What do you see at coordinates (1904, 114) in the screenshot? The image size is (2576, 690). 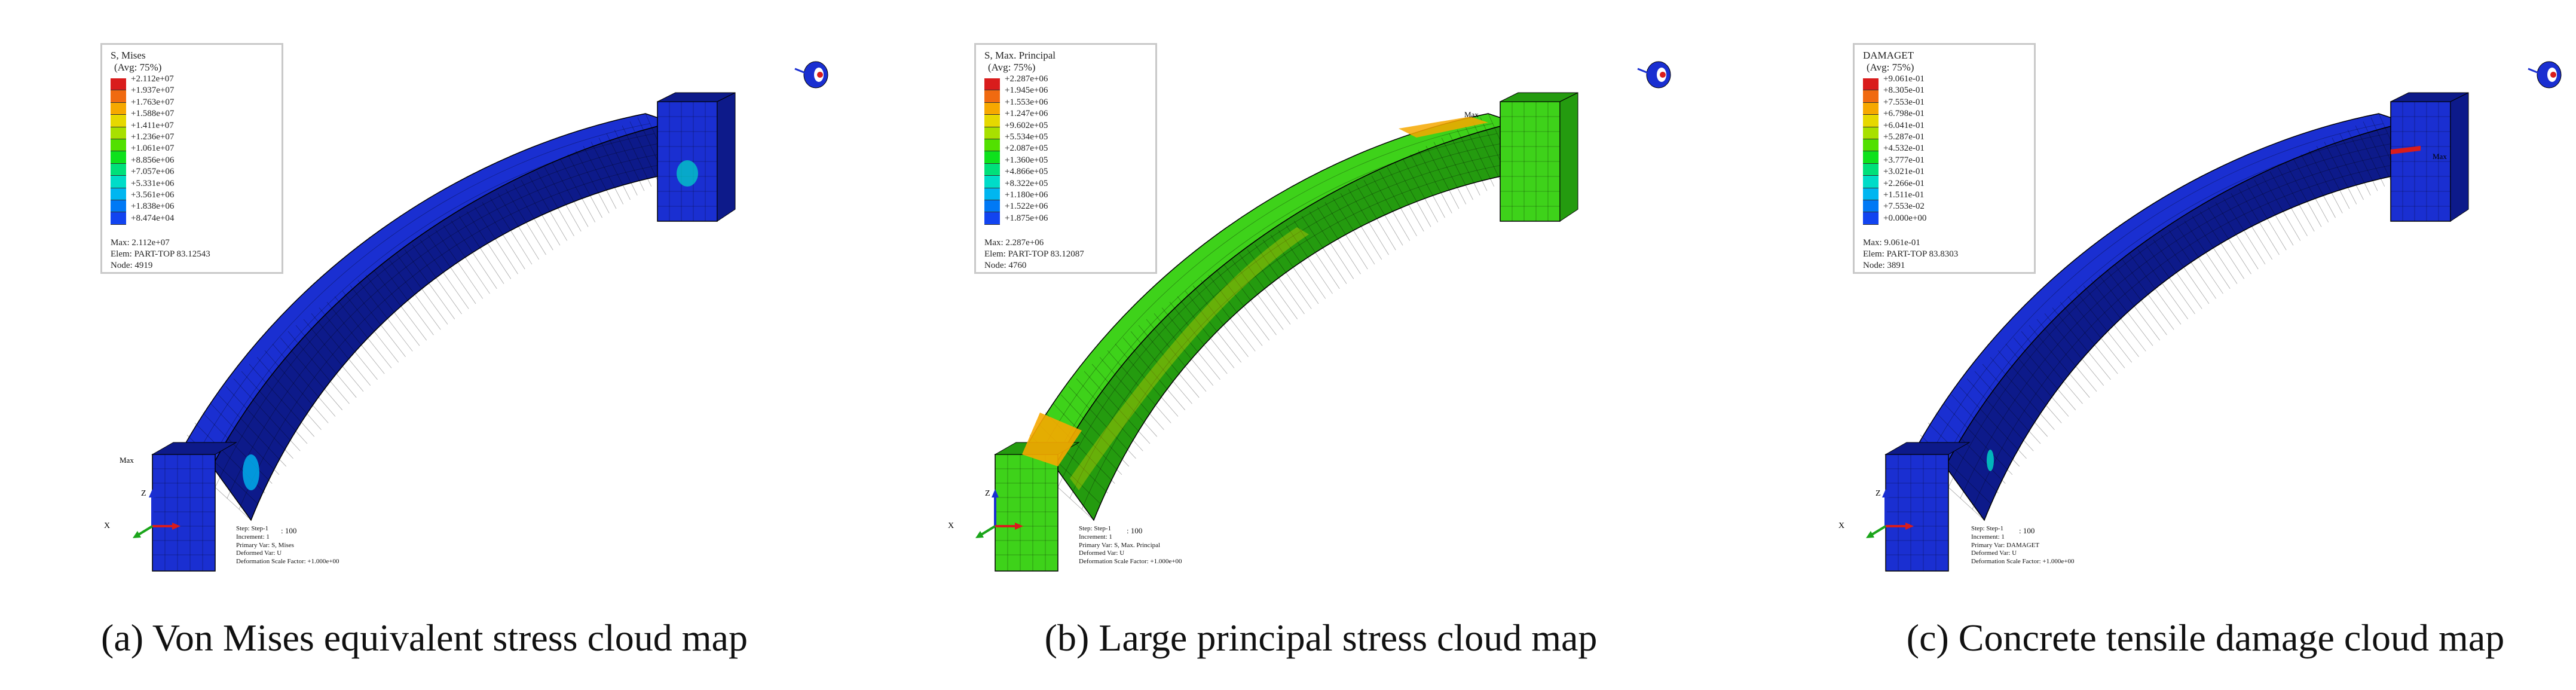 I see `scale-tick: +6.798e-01` at bounding box center [1904, 114].